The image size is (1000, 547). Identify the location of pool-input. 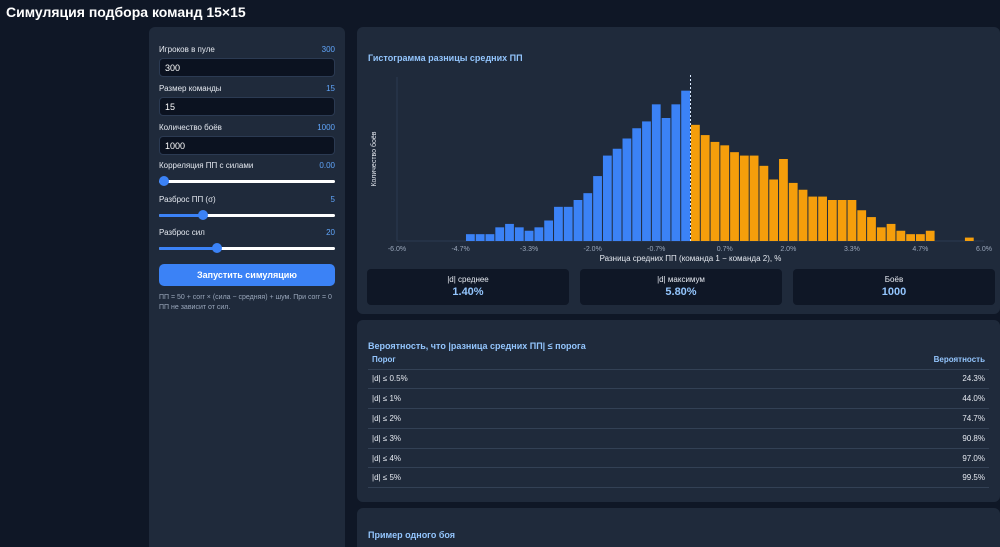
(247, 67).